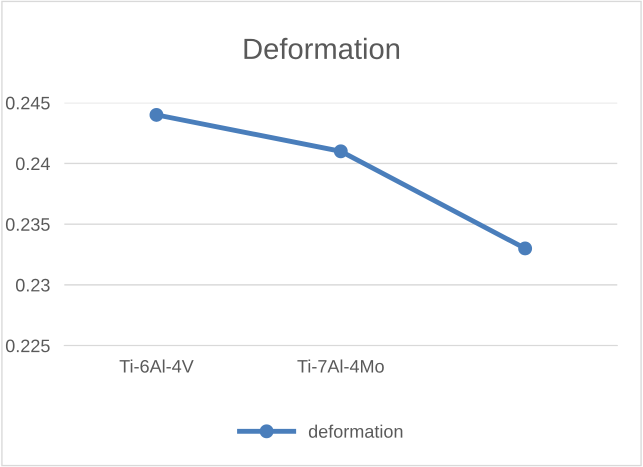 The width and height of the screenshot is (643, 467). What do you see at coordinates (33, 163) in the screenshot?
I see `y-tick-label: 0.24` at bounding box center [33, 163].